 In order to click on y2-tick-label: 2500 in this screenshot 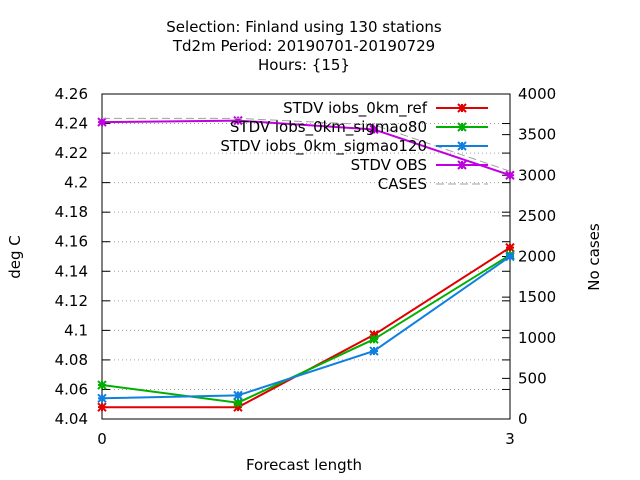, I will do `click(537, 216)`.